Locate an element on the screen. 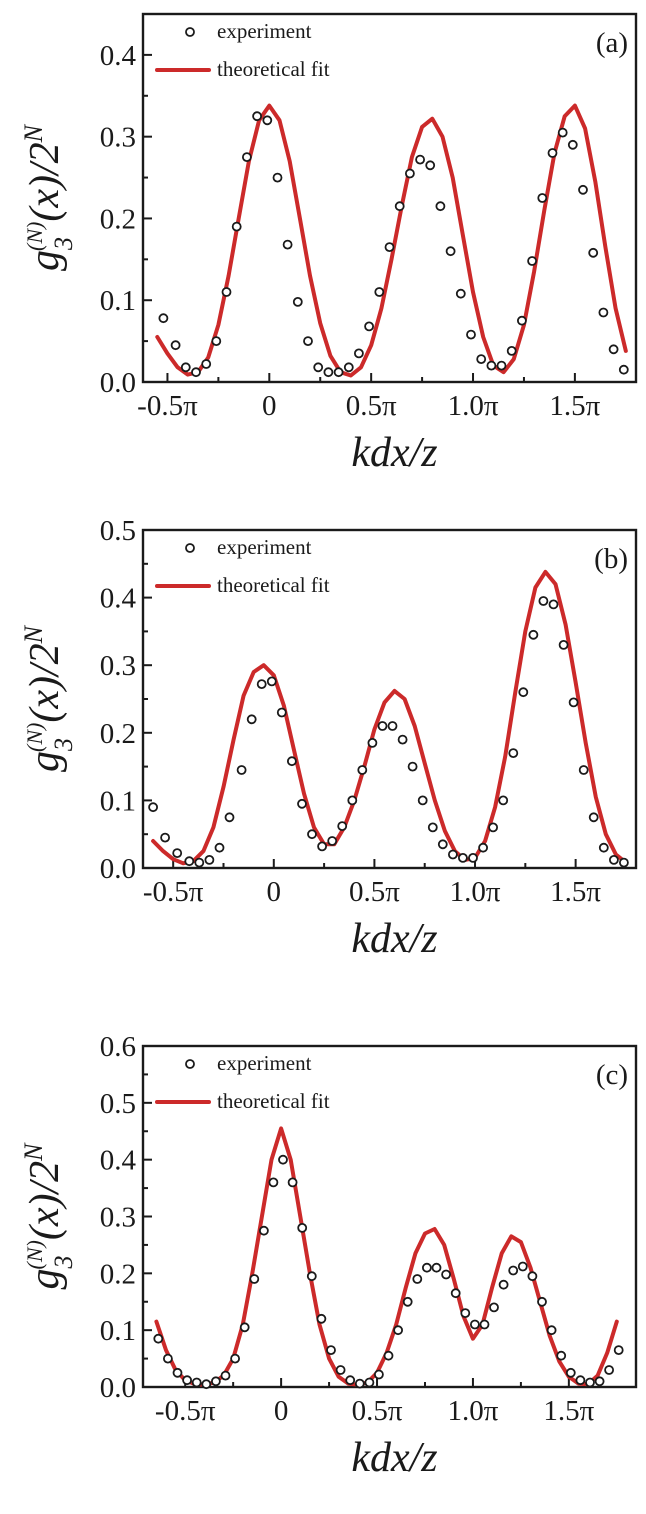  panel-label: (c) is located at coordinates (612, 1075).